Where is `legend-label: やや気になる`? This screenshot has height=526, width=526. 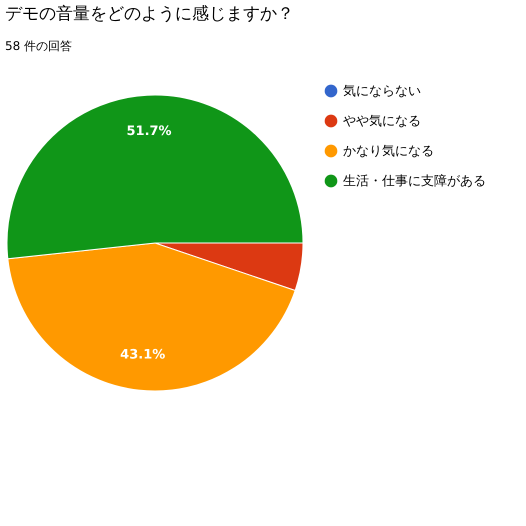
legend-label: やや気になる is located at coordinates (382, 121).